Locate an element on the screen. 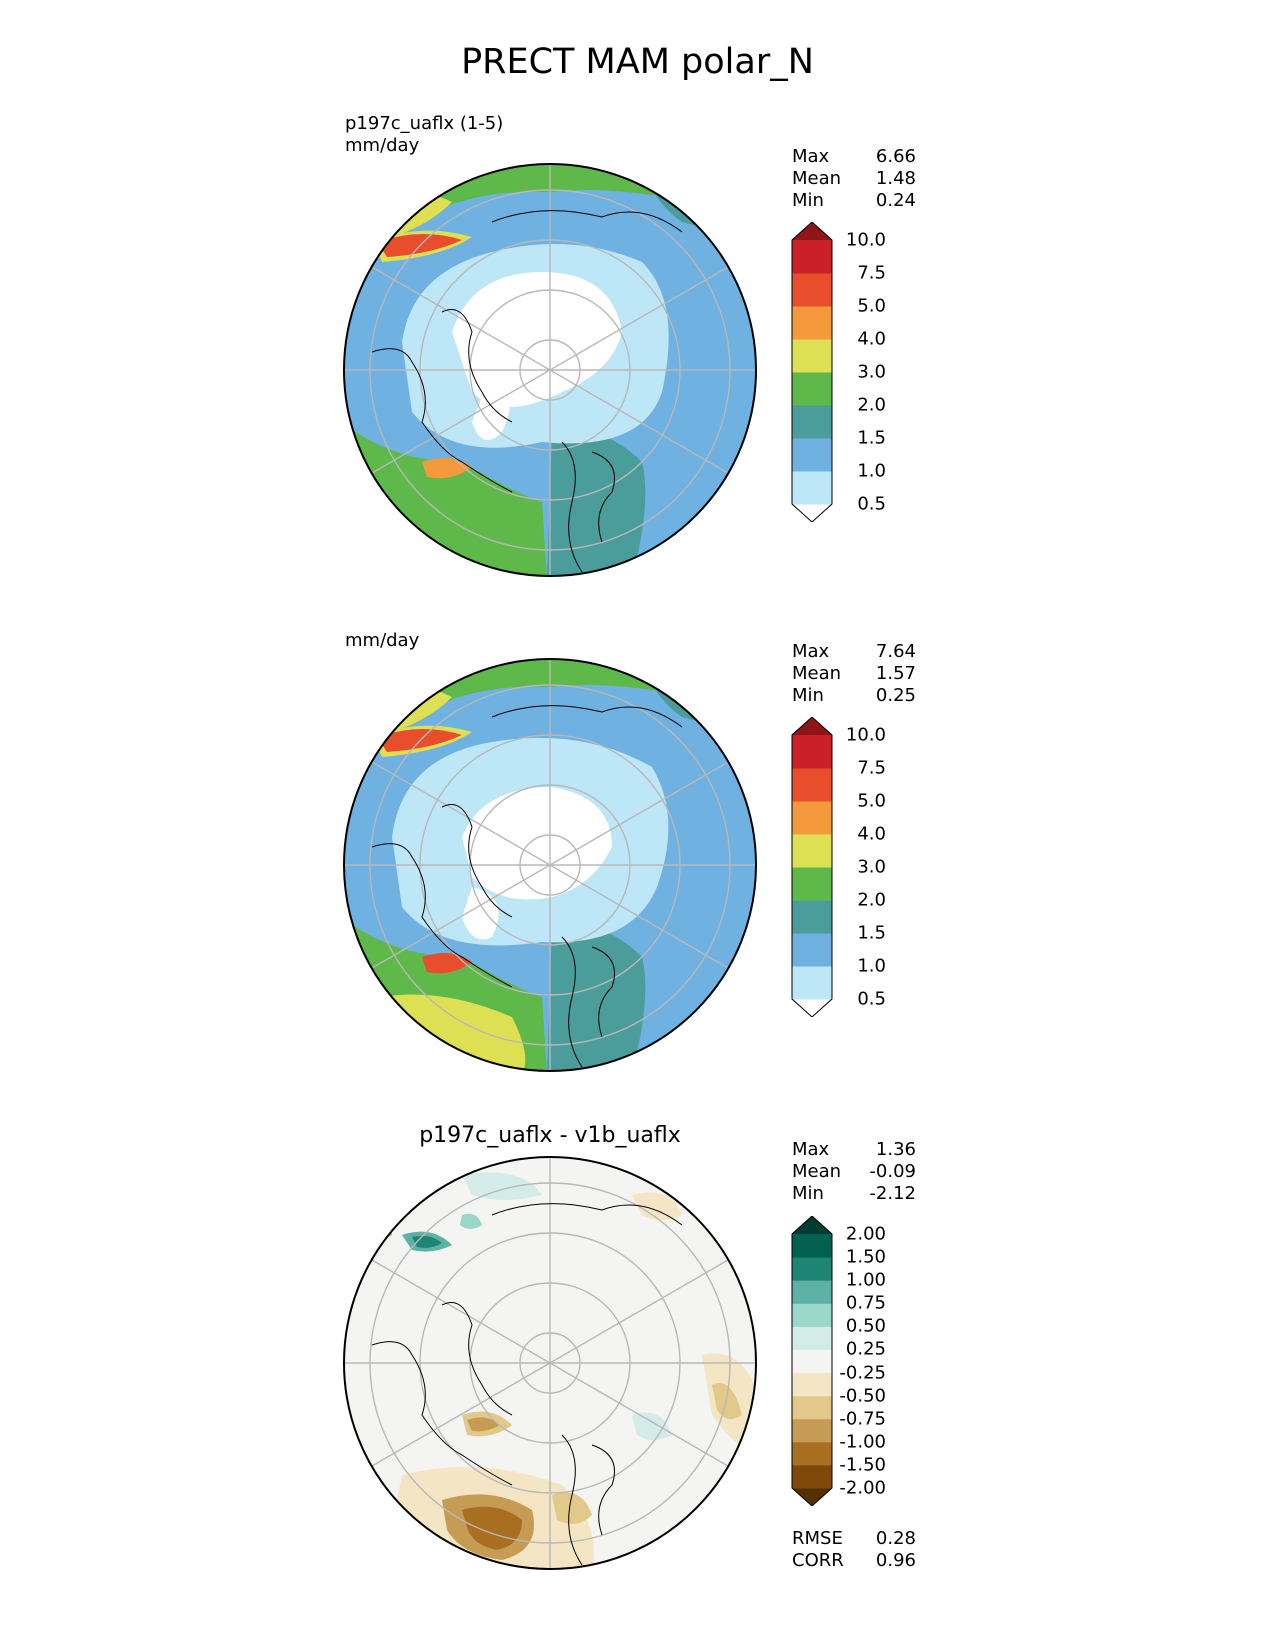 The image size is (1275, 1650). cb1-label-0: 0.5 is located at coordinates (871, 504).